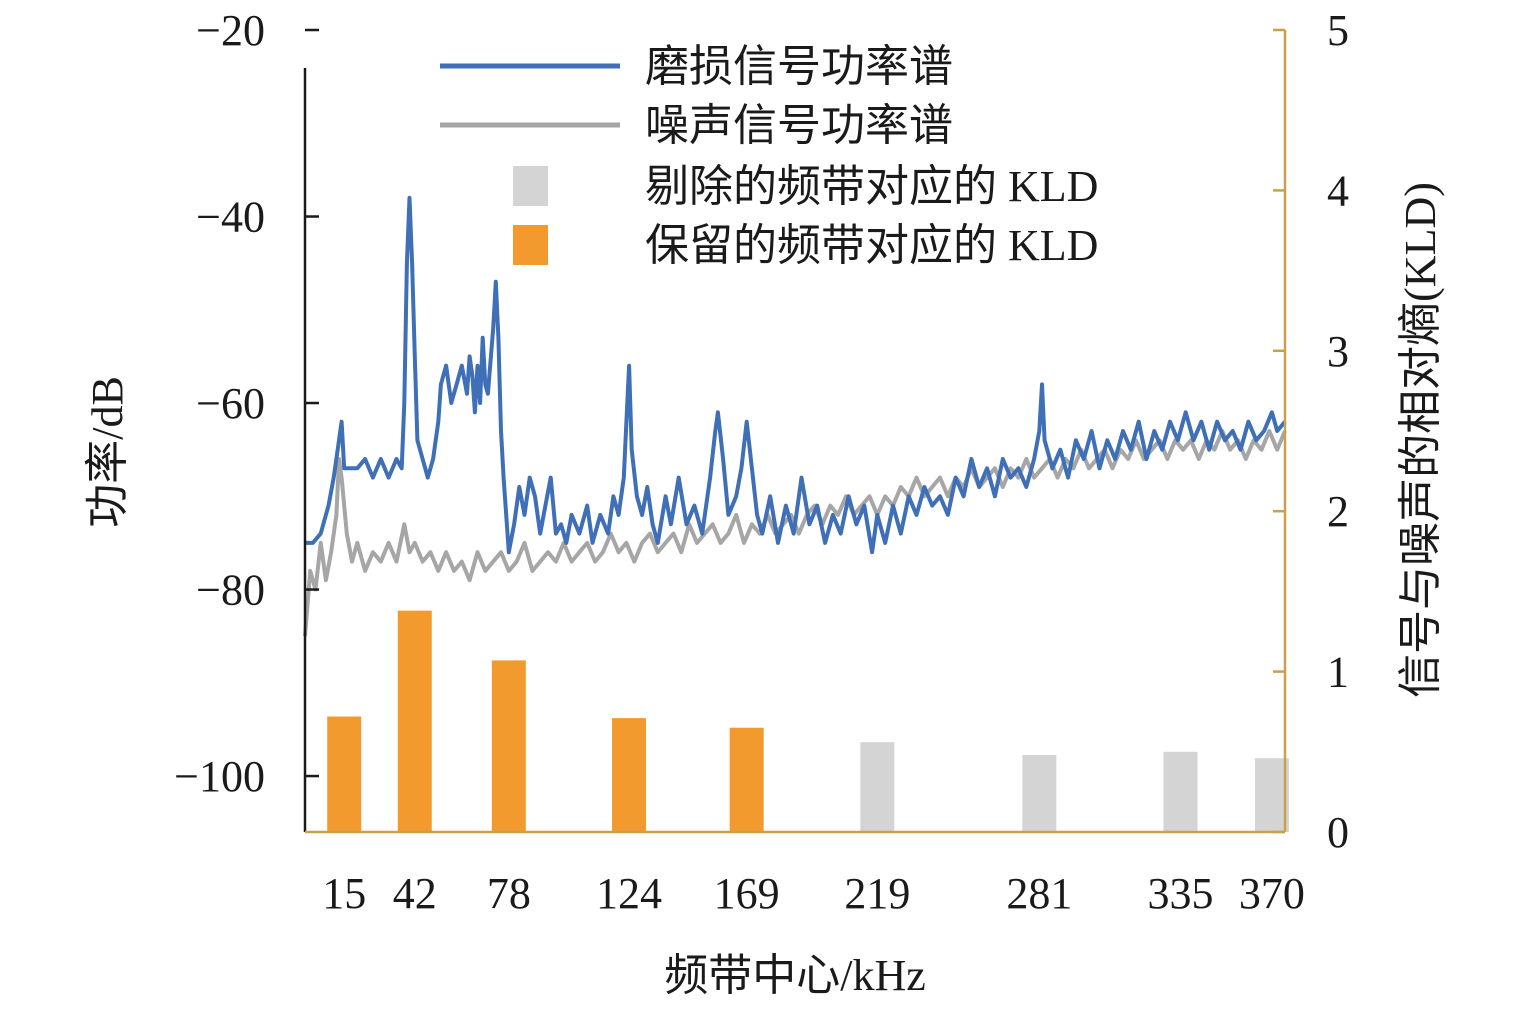 Image resolution: width=1535 pixels, height=1016 pixels. Describe the element at coordinates (877, 893) in the screenshot. I see `x-tick-label: 219` at that location.